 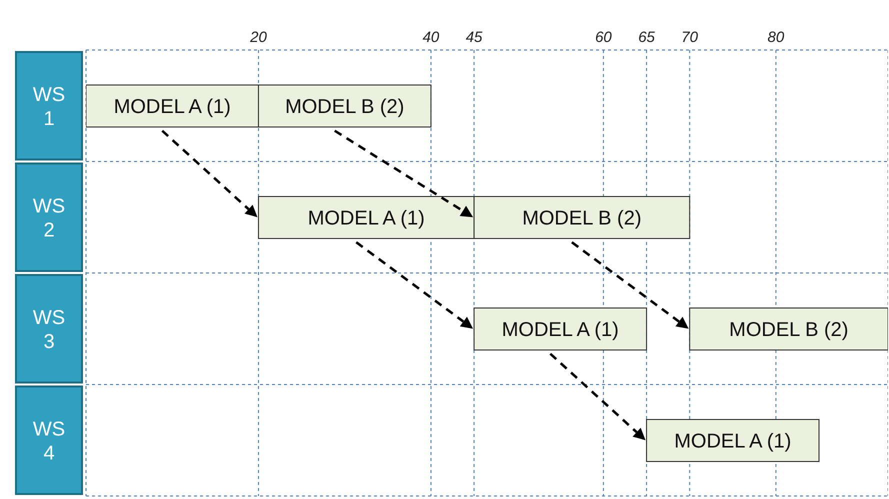 I want to click on x-tick-label: 45, so click(x=475, y=37).